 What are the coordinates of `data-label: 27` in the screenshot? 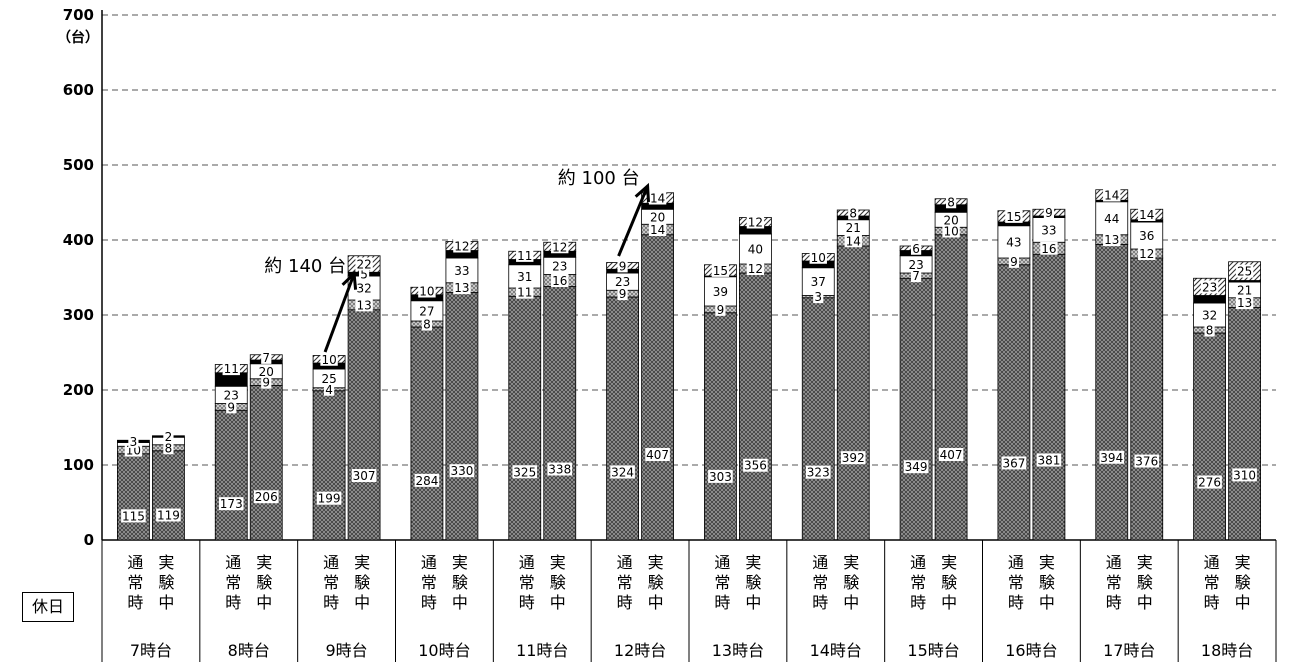 It's located at (426, 311).